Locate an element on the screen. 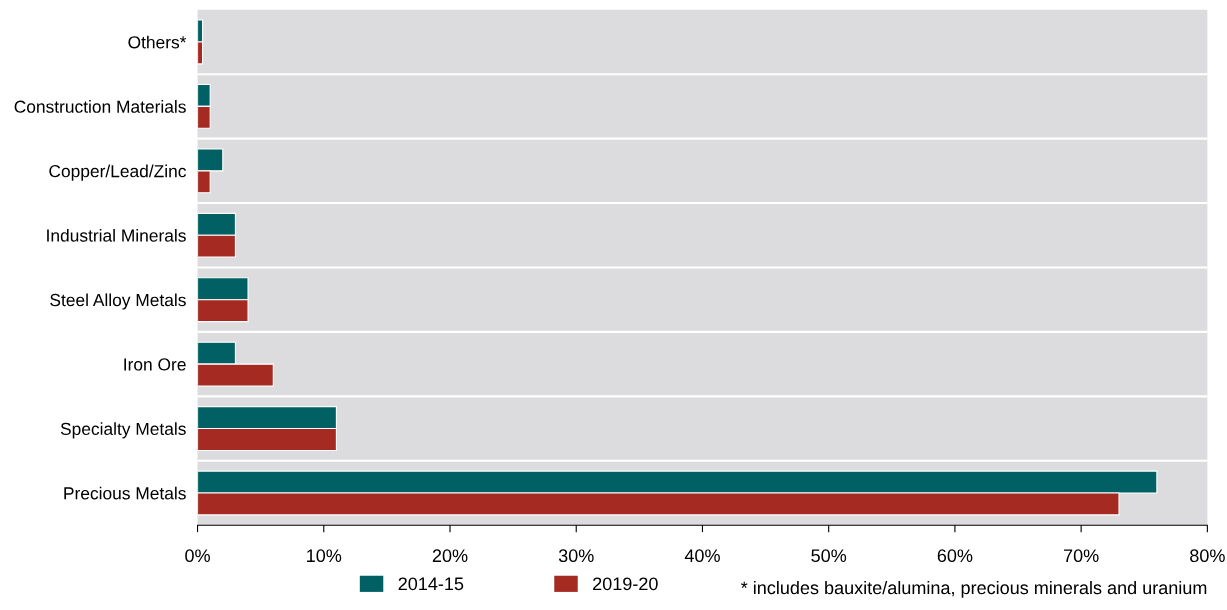 The image size is (1227, 610). x-tick-label: 40% is located at coordinates (702, 556).